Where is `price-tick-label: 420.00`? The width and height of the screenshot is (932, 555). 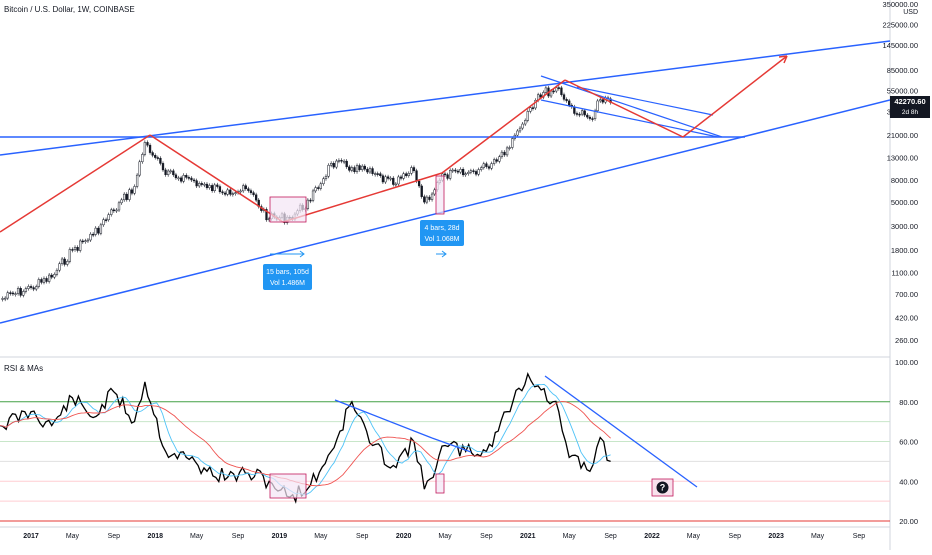 price-tick-label: 420.00 is located at coordinates (906, 318).